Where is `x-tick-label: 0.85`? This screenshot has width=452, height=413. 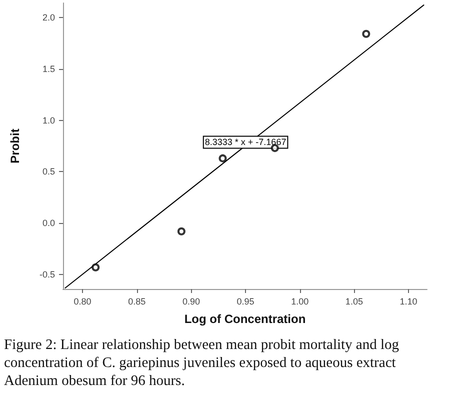 x-tick-label: 0.85 is located at coordinates (137, 301).